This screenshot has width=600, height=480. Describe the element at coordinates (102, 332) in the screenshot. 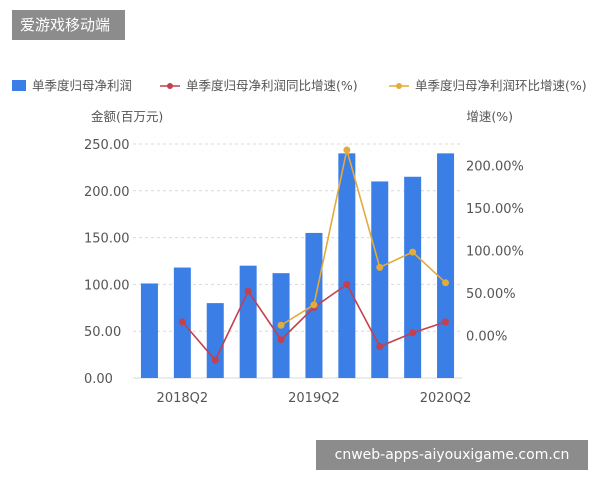

I see `left-tick-label: 50.00` at that location.